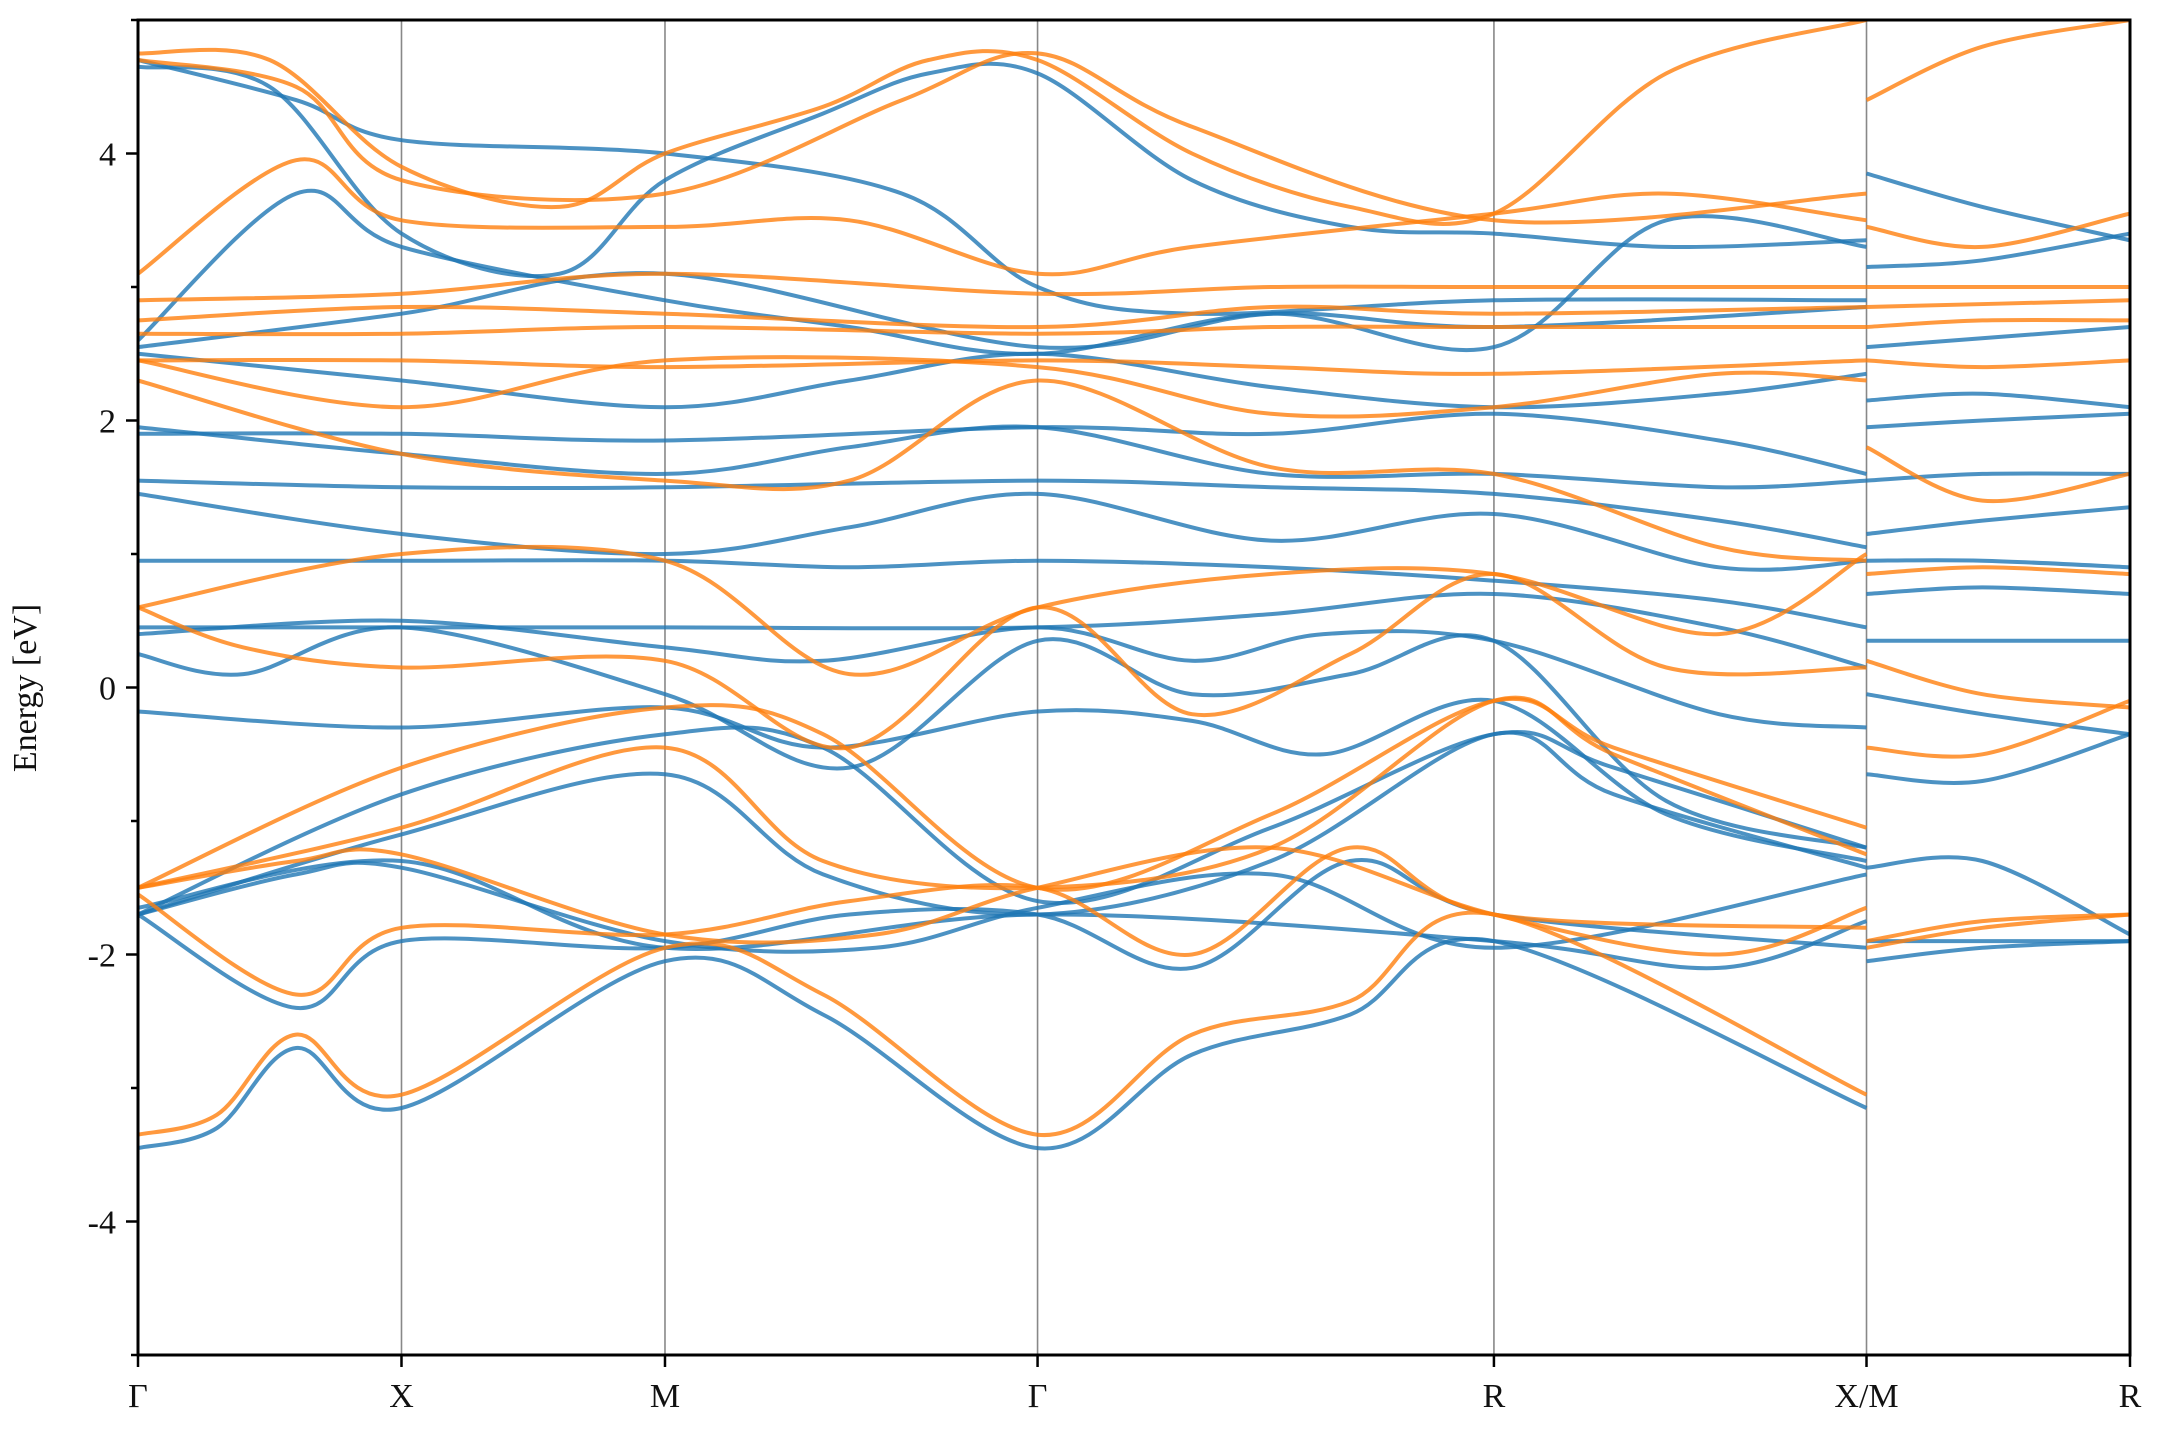 The image size is (2160, 1440). I want to click on y-axis-title: Energy [eV], so click(25, 688).